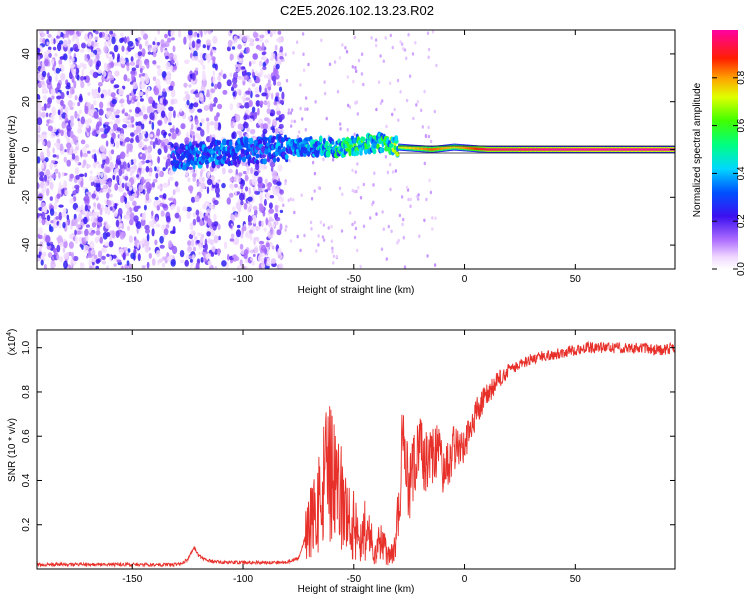  I want to click on snr-ytick-label: 0.6, so click(26, 436).